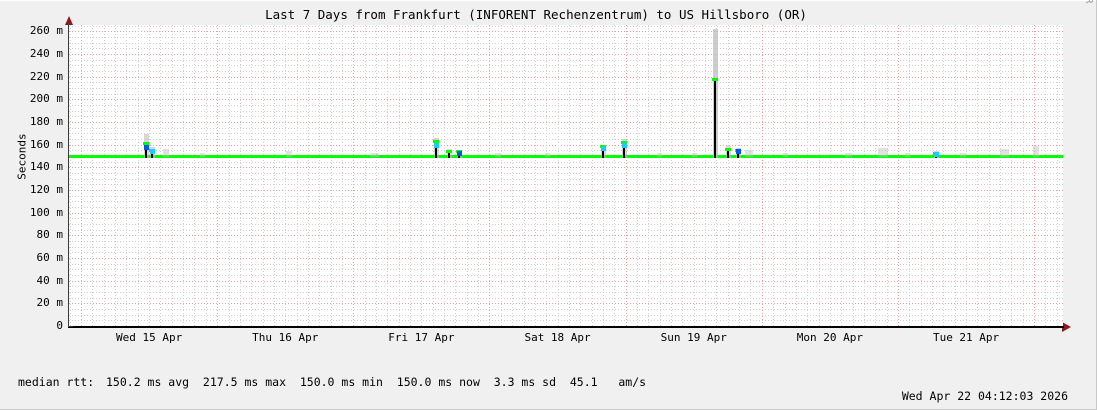  Describe the element at coordinates (50, 257) in the screenshot. I see `y-axis-tick-label: 60 m` at that location.